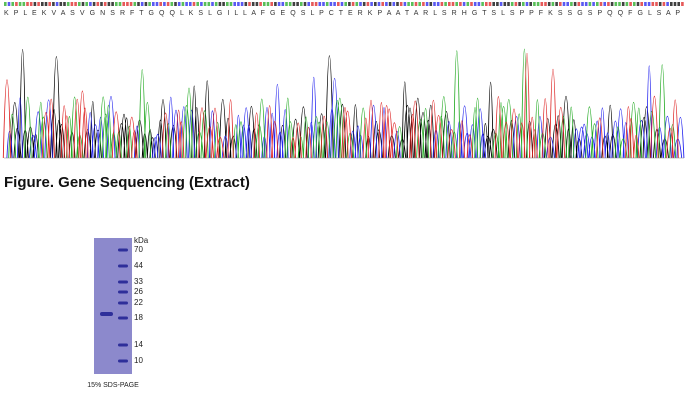 The width and height of the screenshot is (688, 402). I want to click on marker-band, so click(123, 282).